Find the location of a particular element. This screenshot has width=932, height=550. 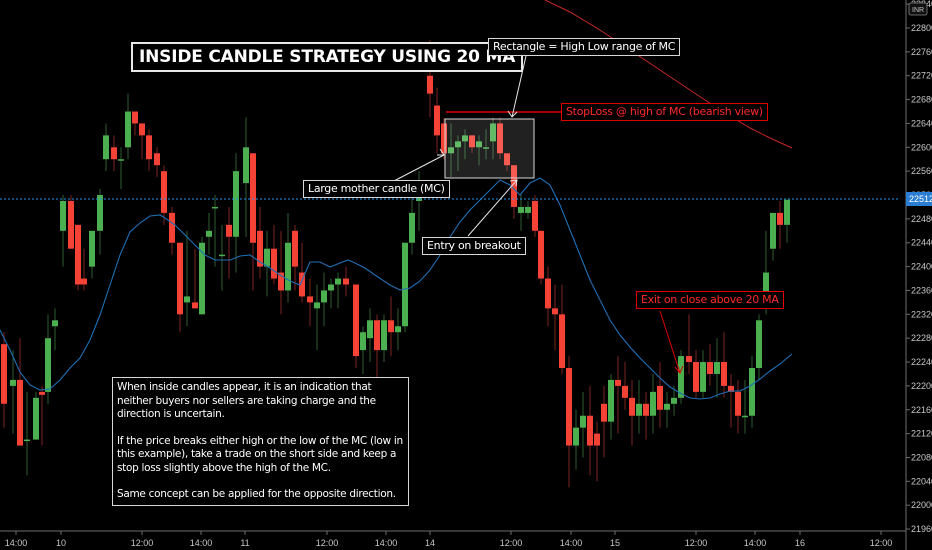

price-tick-label: 22000 is located at coordinates (921, 505).